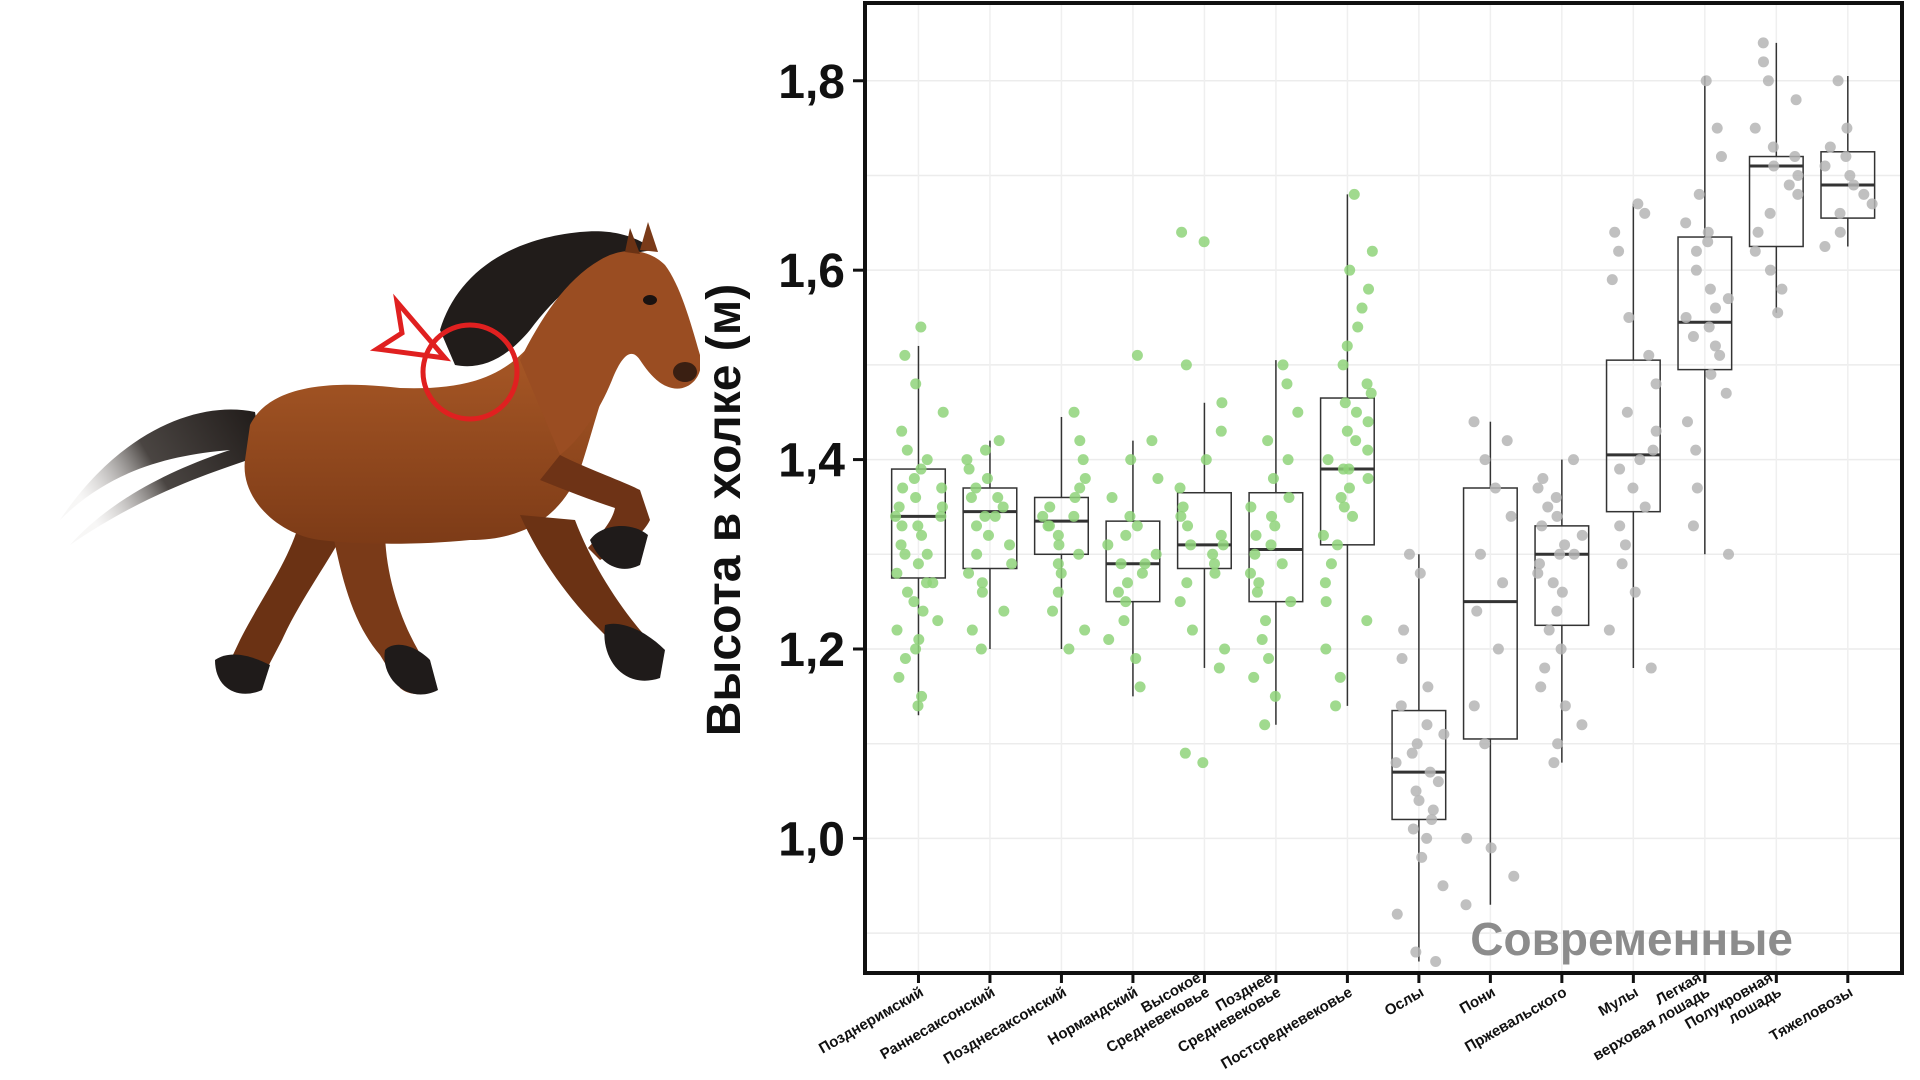 This screenshot has height=1080, width=1920. Describe the element at coordinates (811, 650) in the screenshot. I see `y-tick-label: 1,2` at that location.